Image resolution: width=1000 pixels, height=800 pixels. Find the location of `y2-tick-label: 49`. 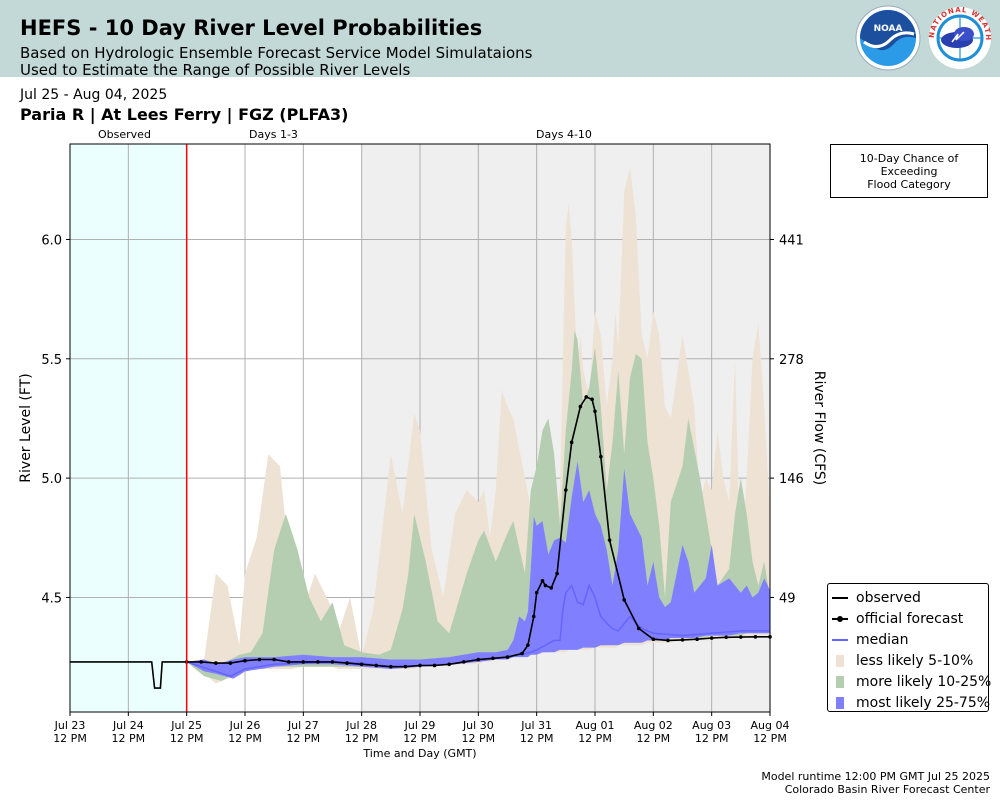

y2-tick-label: 49 is located at coordinates (787, 598).